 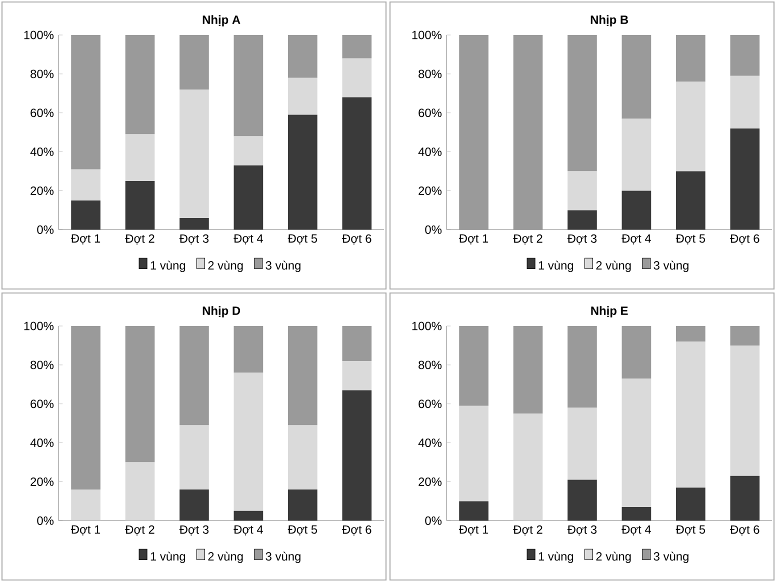 I want to click on x-tick-label: Đợt 2, so click(x=139, y=239).